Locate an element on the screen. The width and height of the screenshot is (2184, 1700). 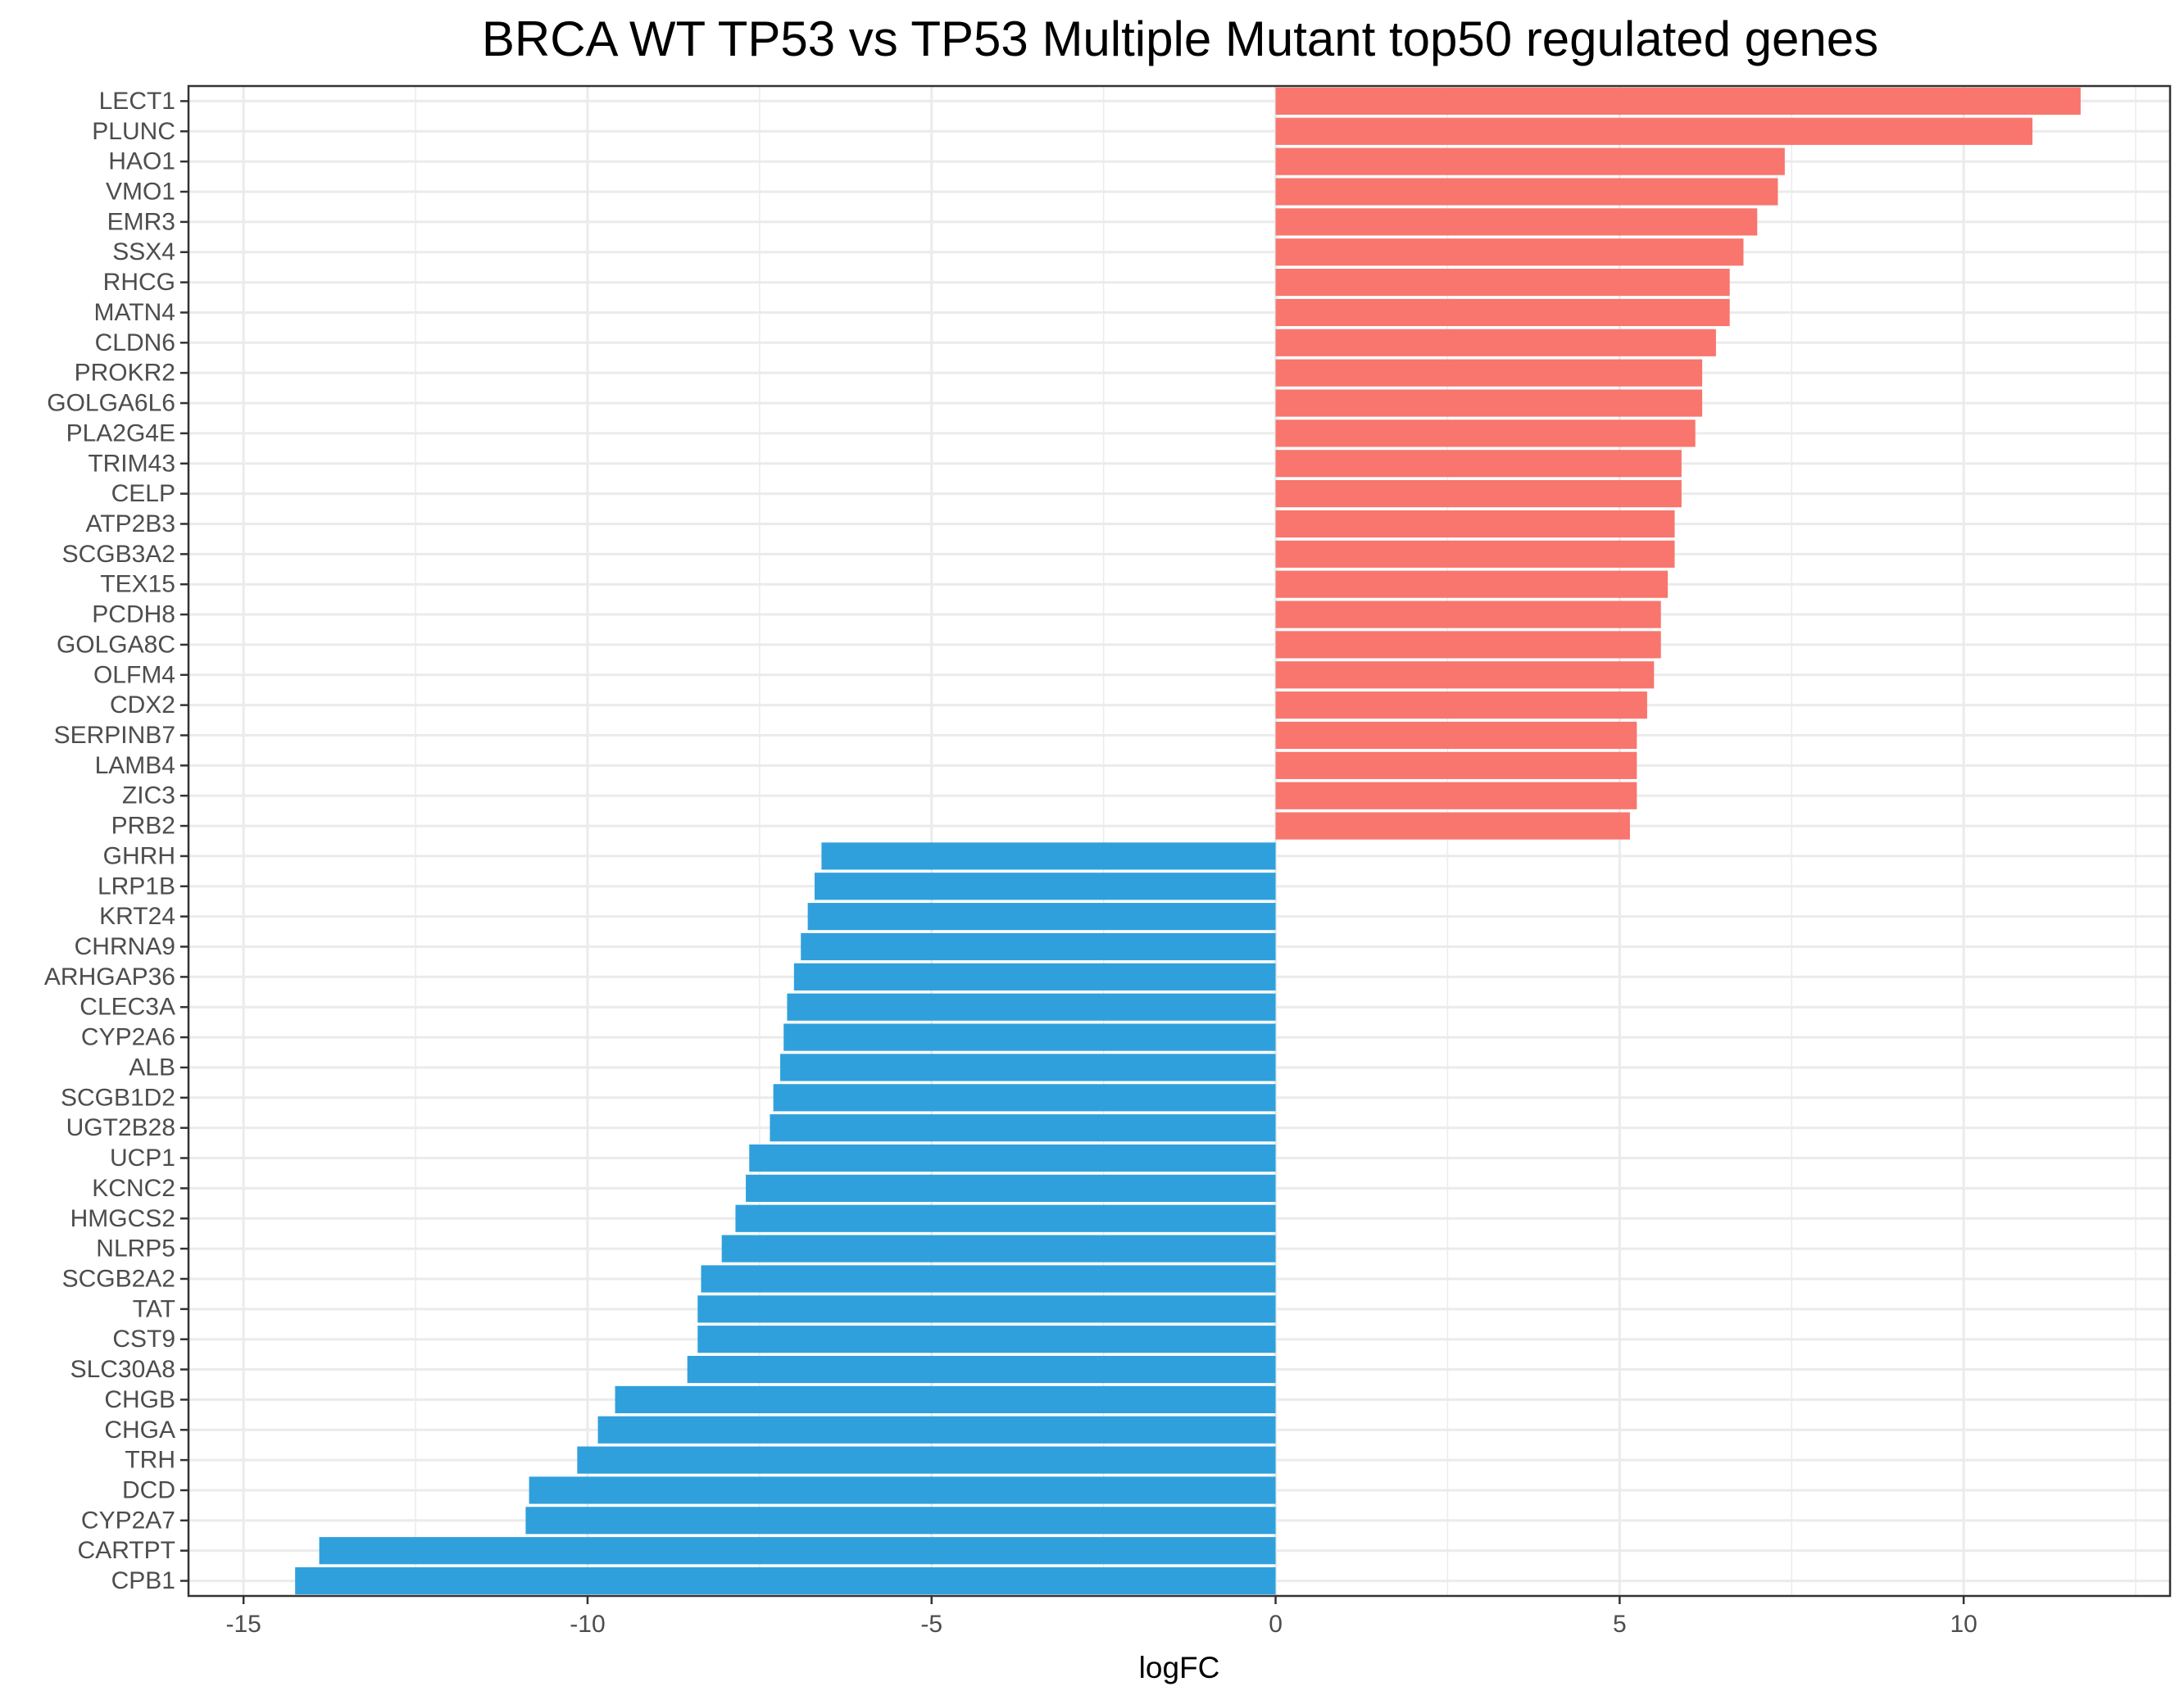
y-tick-label: CLEC3A is located at coordinates (127, 1008).